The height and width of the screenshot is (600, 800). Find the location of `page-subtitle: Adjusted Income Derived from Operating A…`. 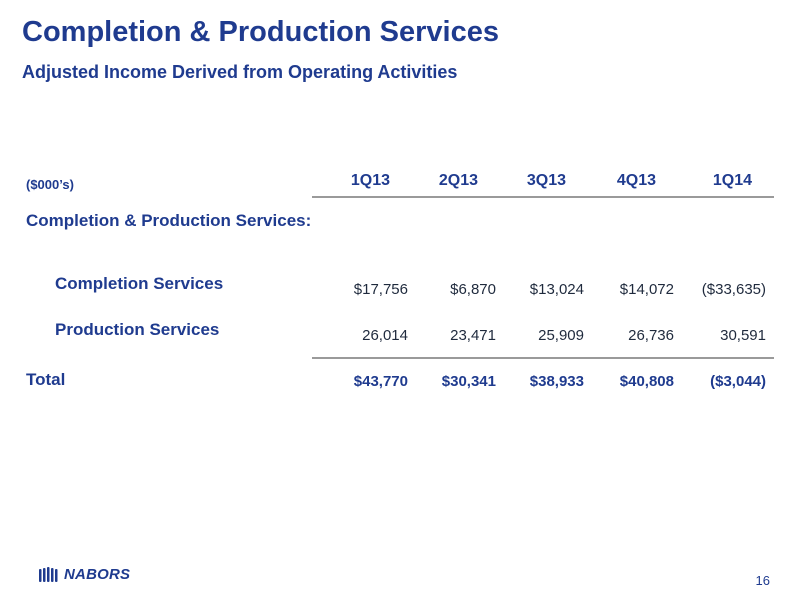

page-subtitle: Adjusted Income Derived from Operating A… is located at coordinates (240, 72).